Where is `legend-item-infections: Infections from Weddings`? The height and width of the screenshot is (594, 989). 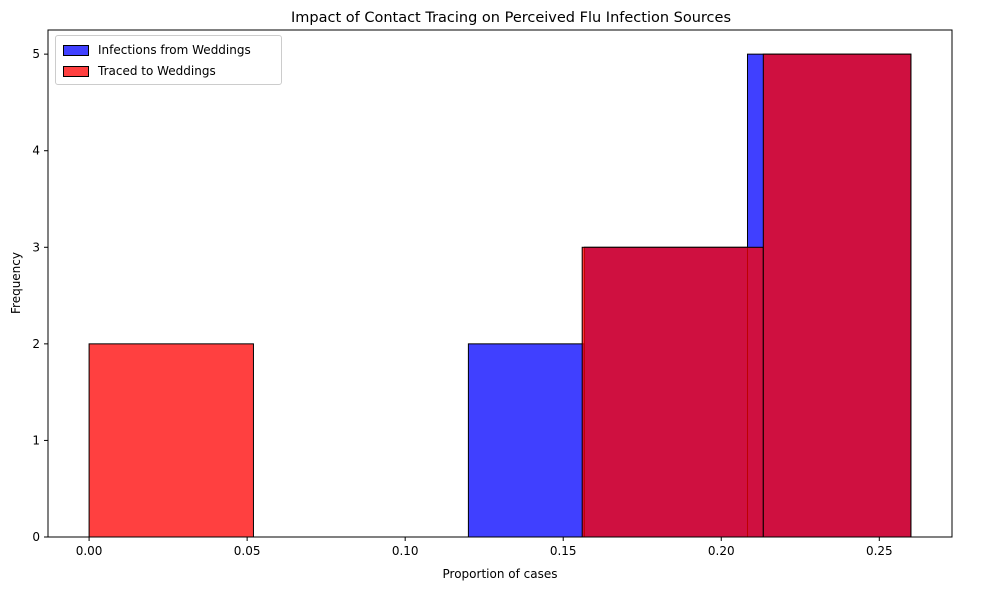
legend-item-infections: Infections from Weddings is located at coordinates (157, 50).